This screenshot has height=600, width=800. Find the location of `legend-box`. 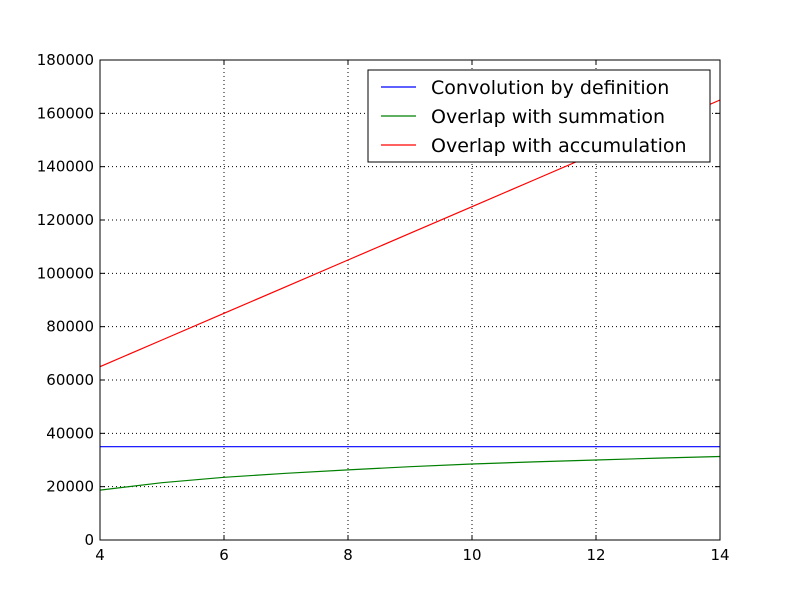

legend-box is located at coordinates (539, 116).